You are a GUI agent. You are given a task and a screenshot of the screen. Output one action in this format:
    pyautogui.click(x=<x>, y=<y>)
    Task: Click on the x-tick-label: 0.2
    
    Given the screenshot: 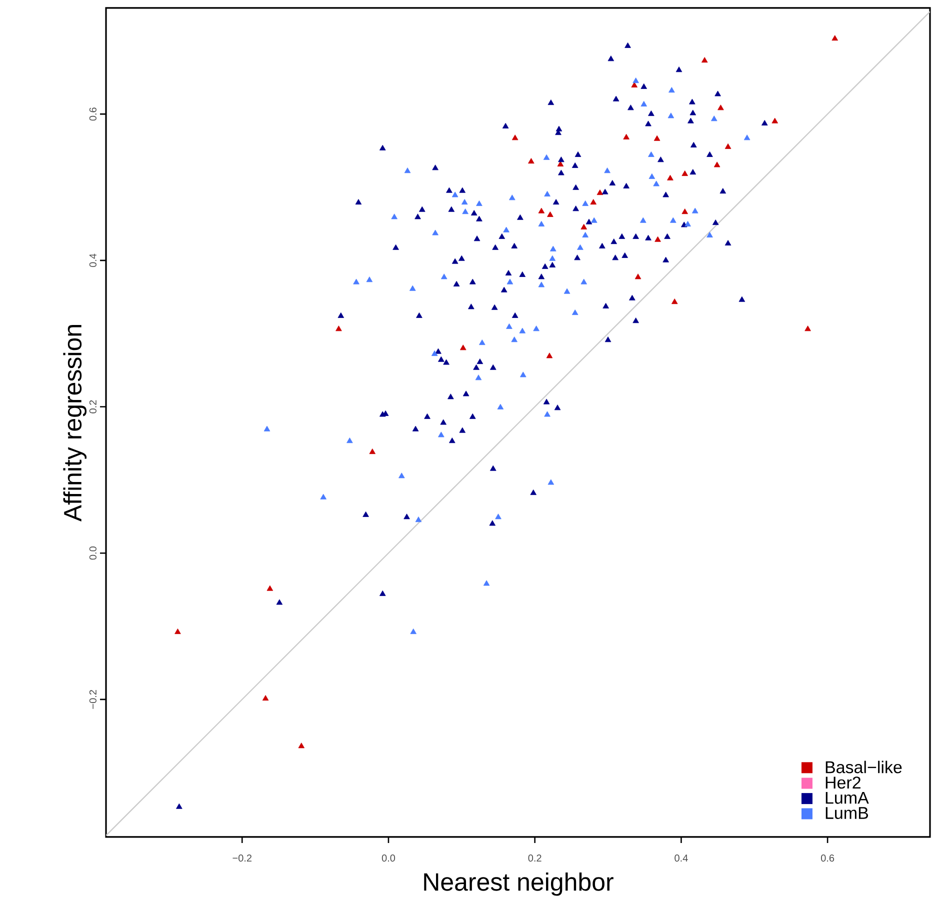 What is the action you would take?
    pyautogui.click(x=535, y=858)
    